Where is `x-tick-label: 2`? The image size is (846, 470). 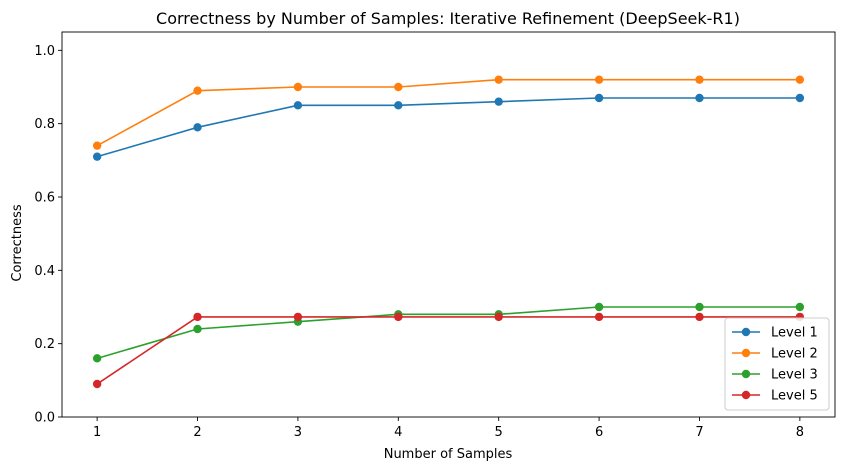
x-tick-label: 2 is located at coordinates (197, 432).